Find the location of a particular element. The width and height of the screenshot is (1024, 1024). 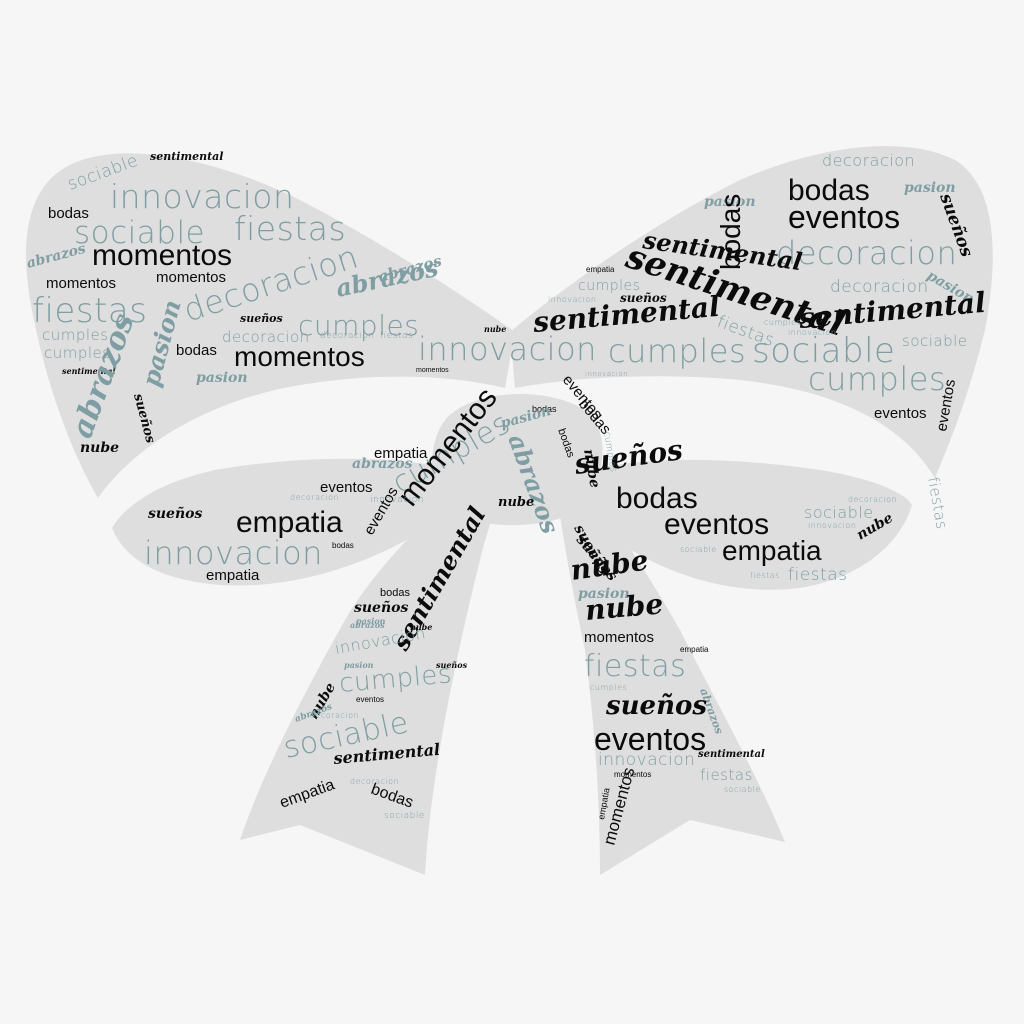

left-ribbon is located at coordinates (372, 677).